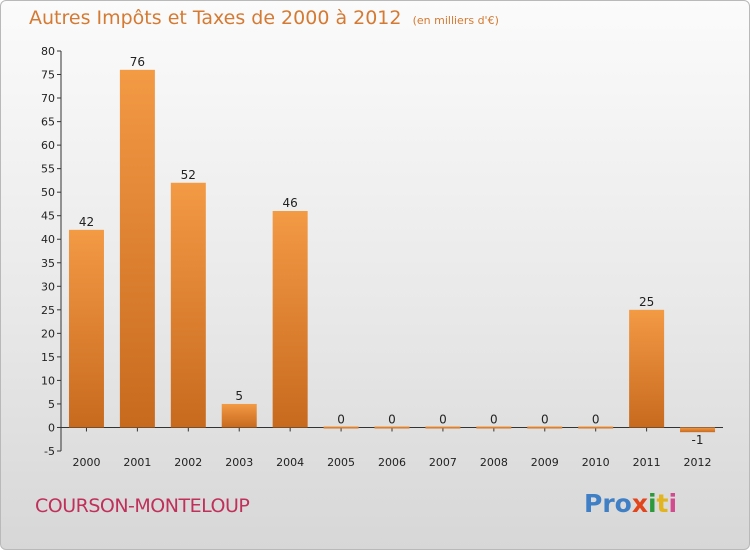 This screenshot has width=750, height=550. I want to click on location-name: COURSON-MONTELOUP, so click(142, 506).